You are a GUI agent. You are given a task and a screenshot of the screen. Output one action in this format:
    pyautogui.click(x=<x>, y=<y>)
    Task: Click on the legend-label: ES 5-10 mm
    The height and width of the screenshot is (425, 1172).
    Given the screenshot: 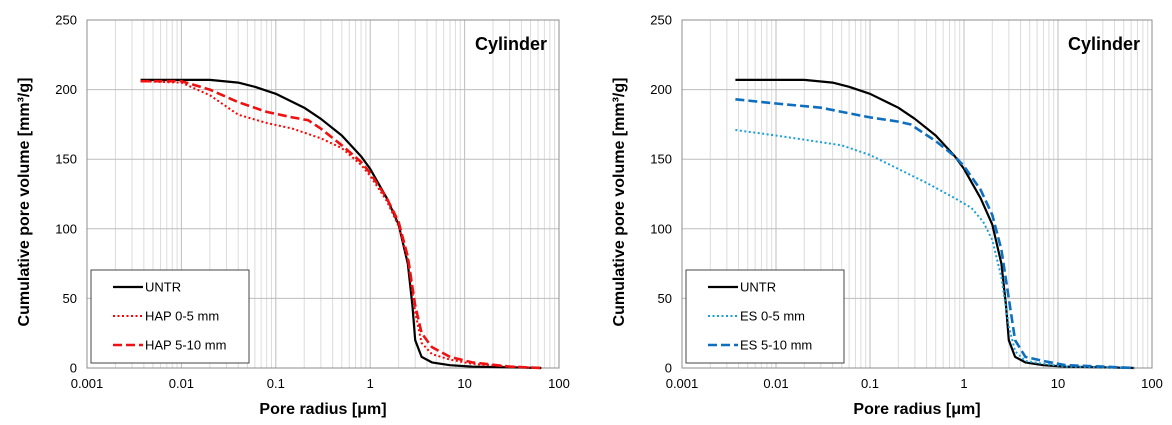 What is the action you would take?
    pyautogui.click(x=776, y=345)
    